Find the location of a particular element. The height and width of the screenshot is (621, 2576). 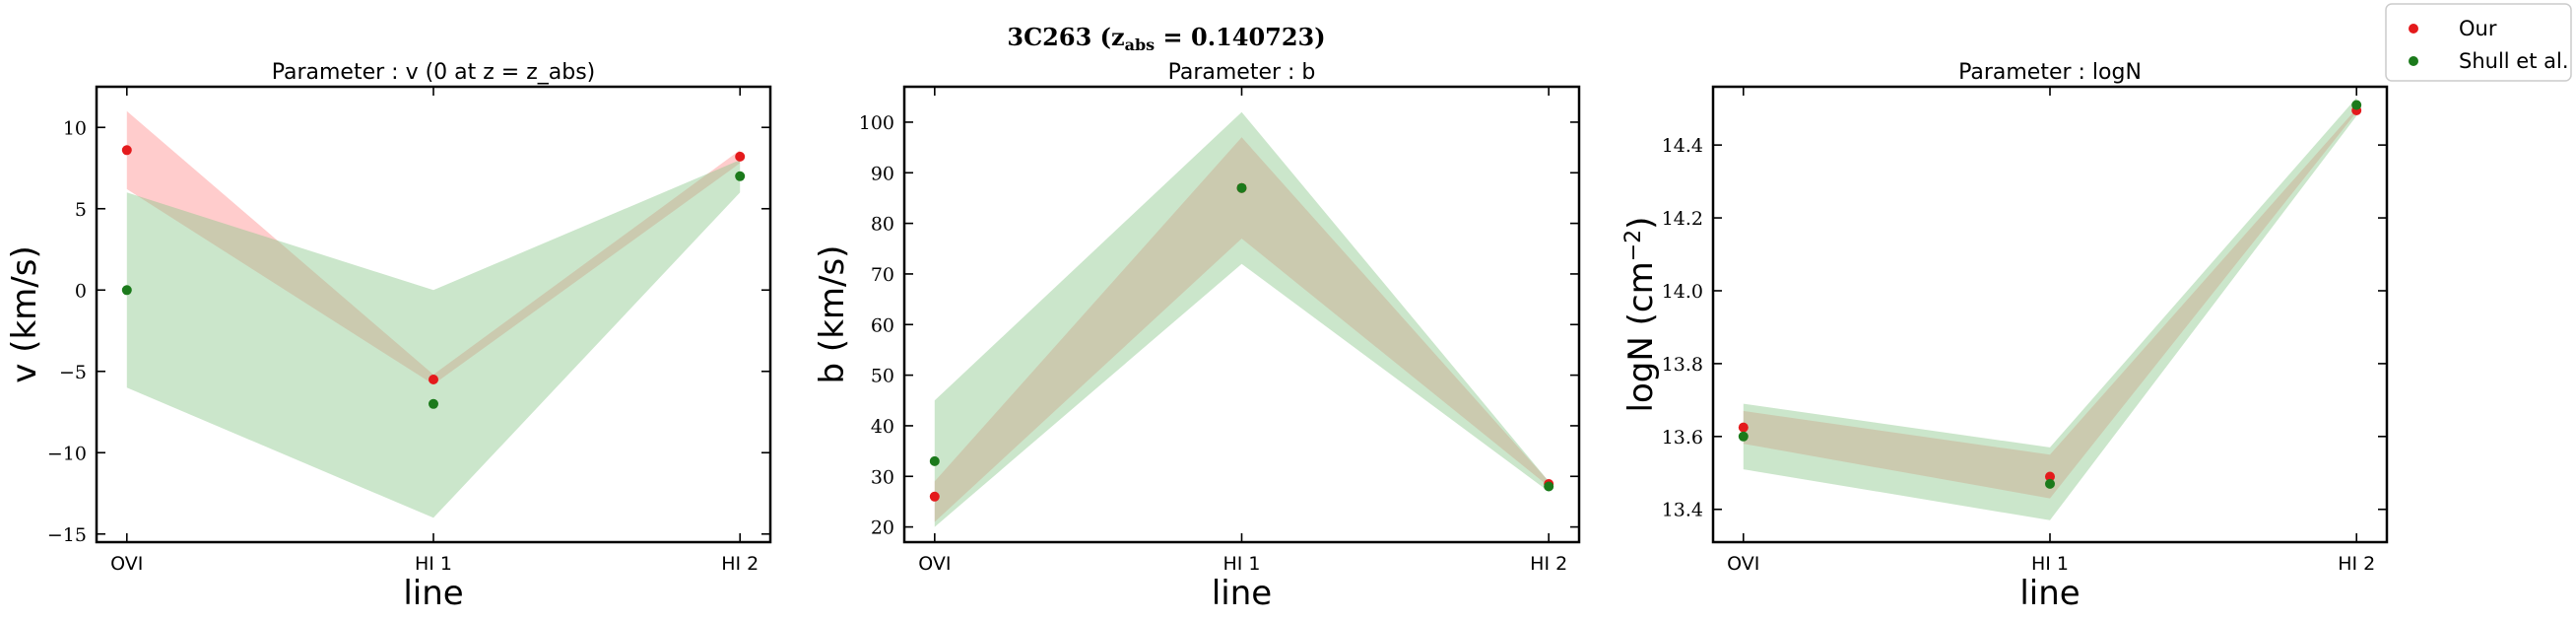

y-tick-label: 40 is located at coordinates (883, 427).